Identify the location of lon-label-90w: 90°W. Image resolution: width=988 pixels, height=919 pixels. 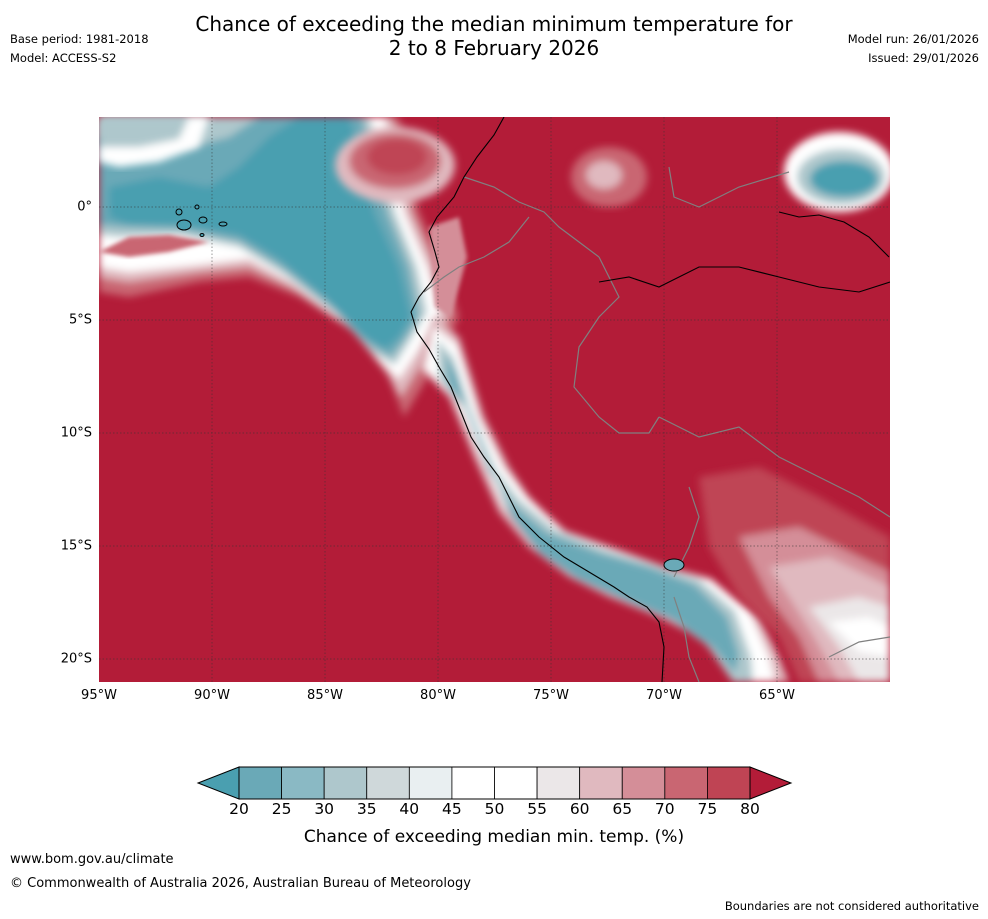
(212, 695).